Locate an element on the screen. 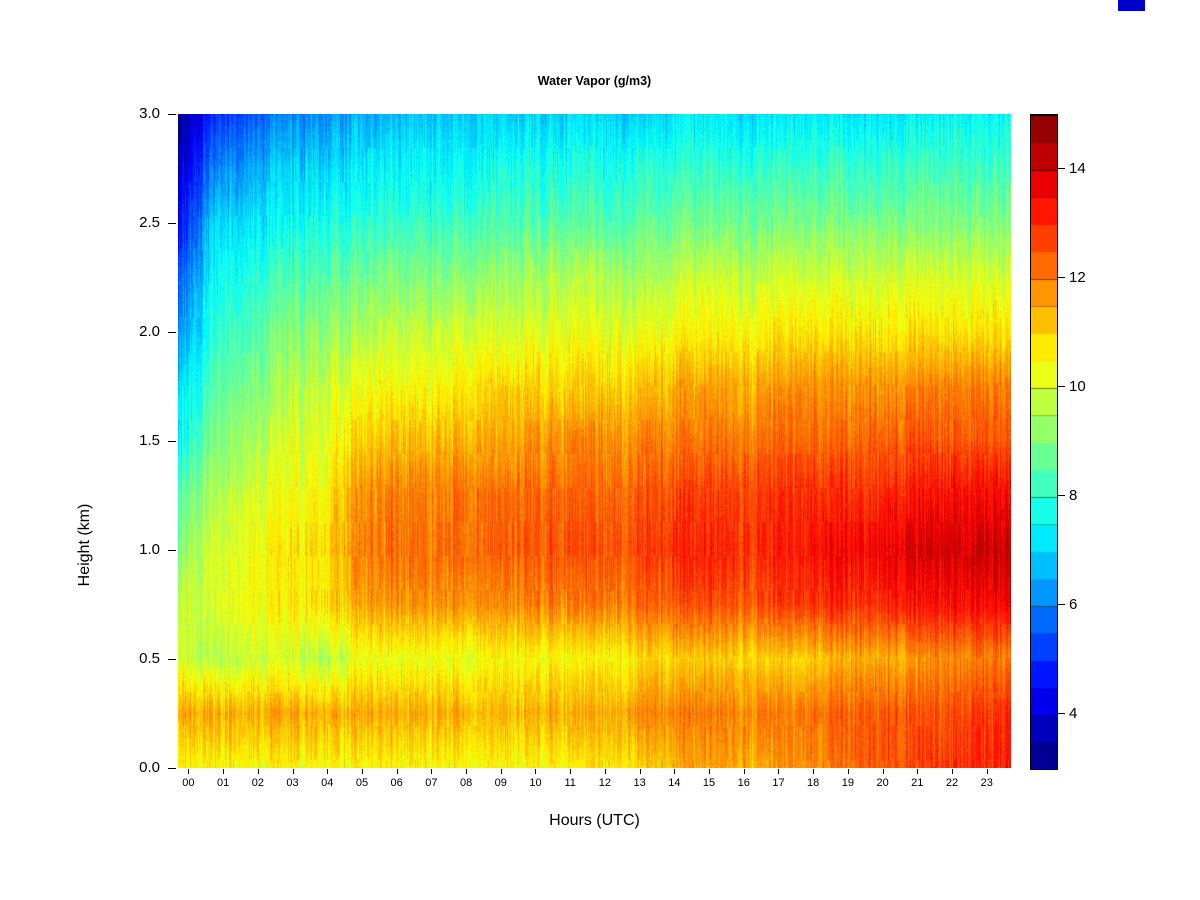 Image resolution: width=1200 pixels, height=900 pixels. x-tick-label: 08 is located at coordinates (466, 783).